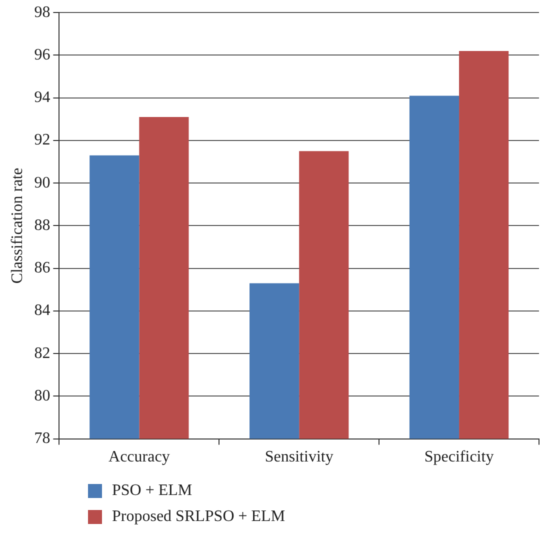 The image size is (547, 548). What do you see at coordinates (42, 268) in the screenshot?
I see `y-tick-label: 86` at bounding box center [42, 268].